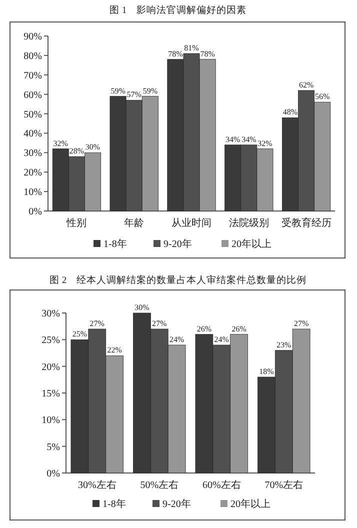  What do you see at coordinates (306, 223) in the screenshot?
I see `x-tick-label: 受教育经历` at bounding box center [306, 223].